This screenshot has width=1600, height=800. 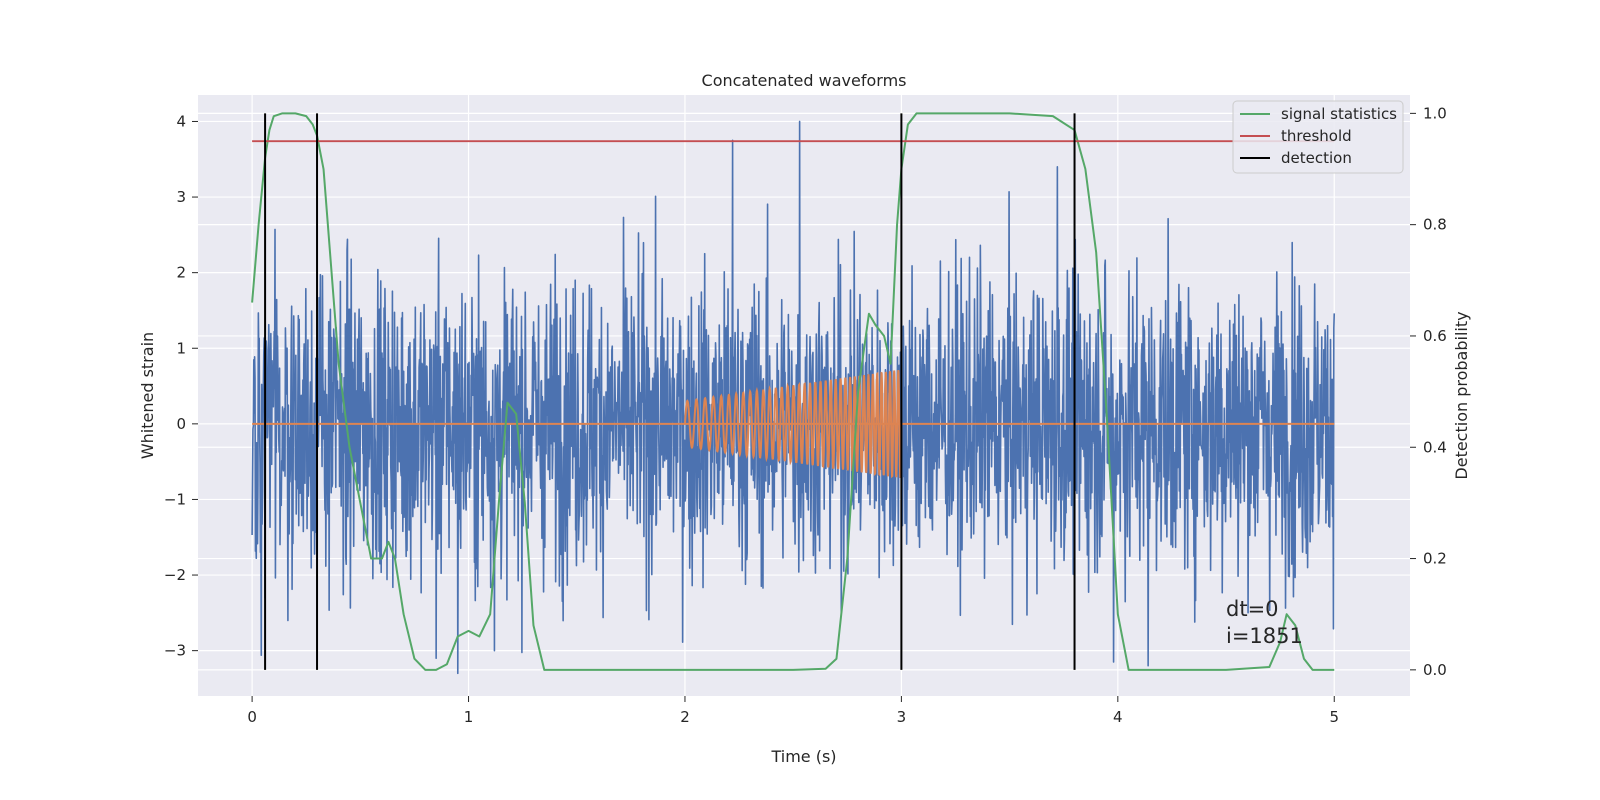 I want to click on x-tick-label: 3, so click(x=902, y=717).